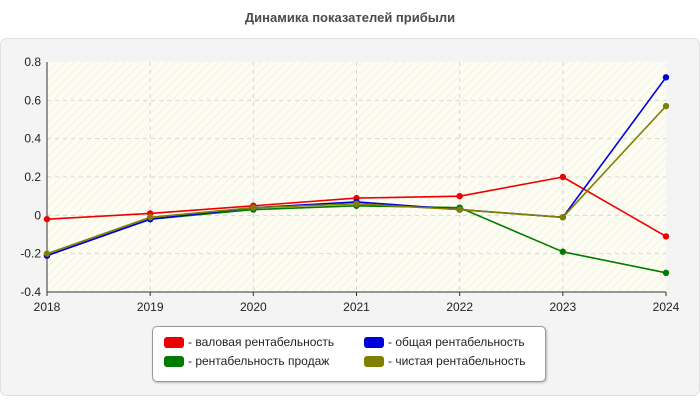 The height and width of the screenshot is (400, 700). What do you see at coordinates (32, 139) in the screenshot?
I see `y-tick-label: 0.4` at bounding box center [32, 139].